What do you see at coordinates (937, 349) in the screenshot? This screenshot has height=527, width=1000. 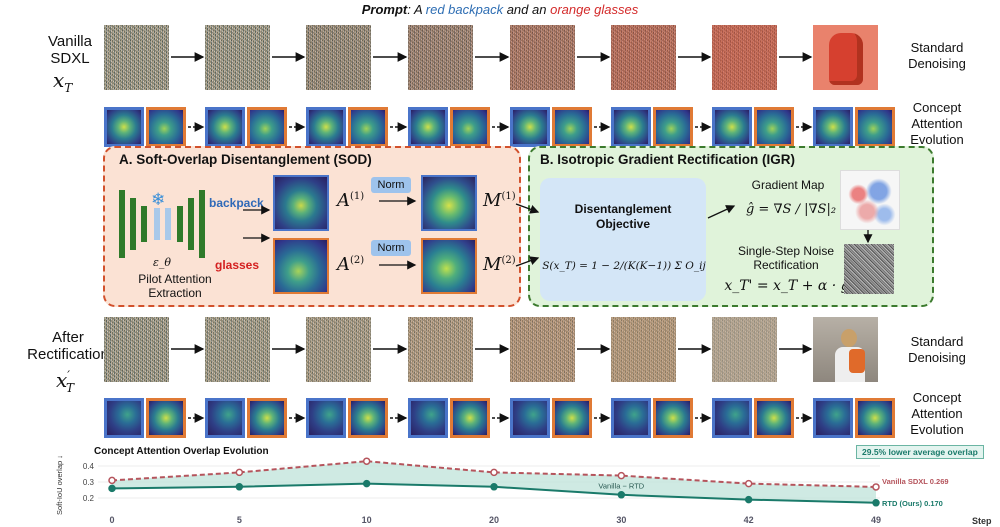 I see `standard-denoising-label-bottom: Standard Denoising` at bounding box center [937, 349].